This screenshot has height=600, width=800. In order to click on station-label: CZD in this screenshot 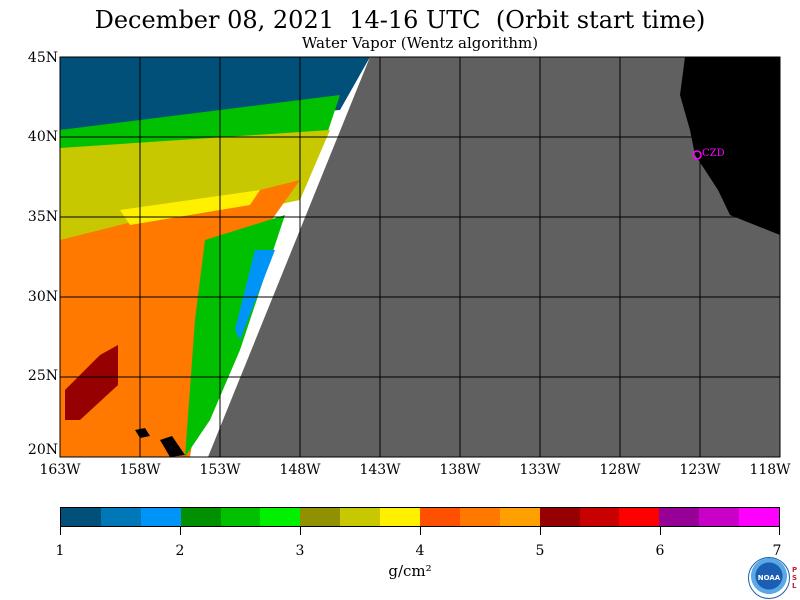, I will do `click(713, 153)`.